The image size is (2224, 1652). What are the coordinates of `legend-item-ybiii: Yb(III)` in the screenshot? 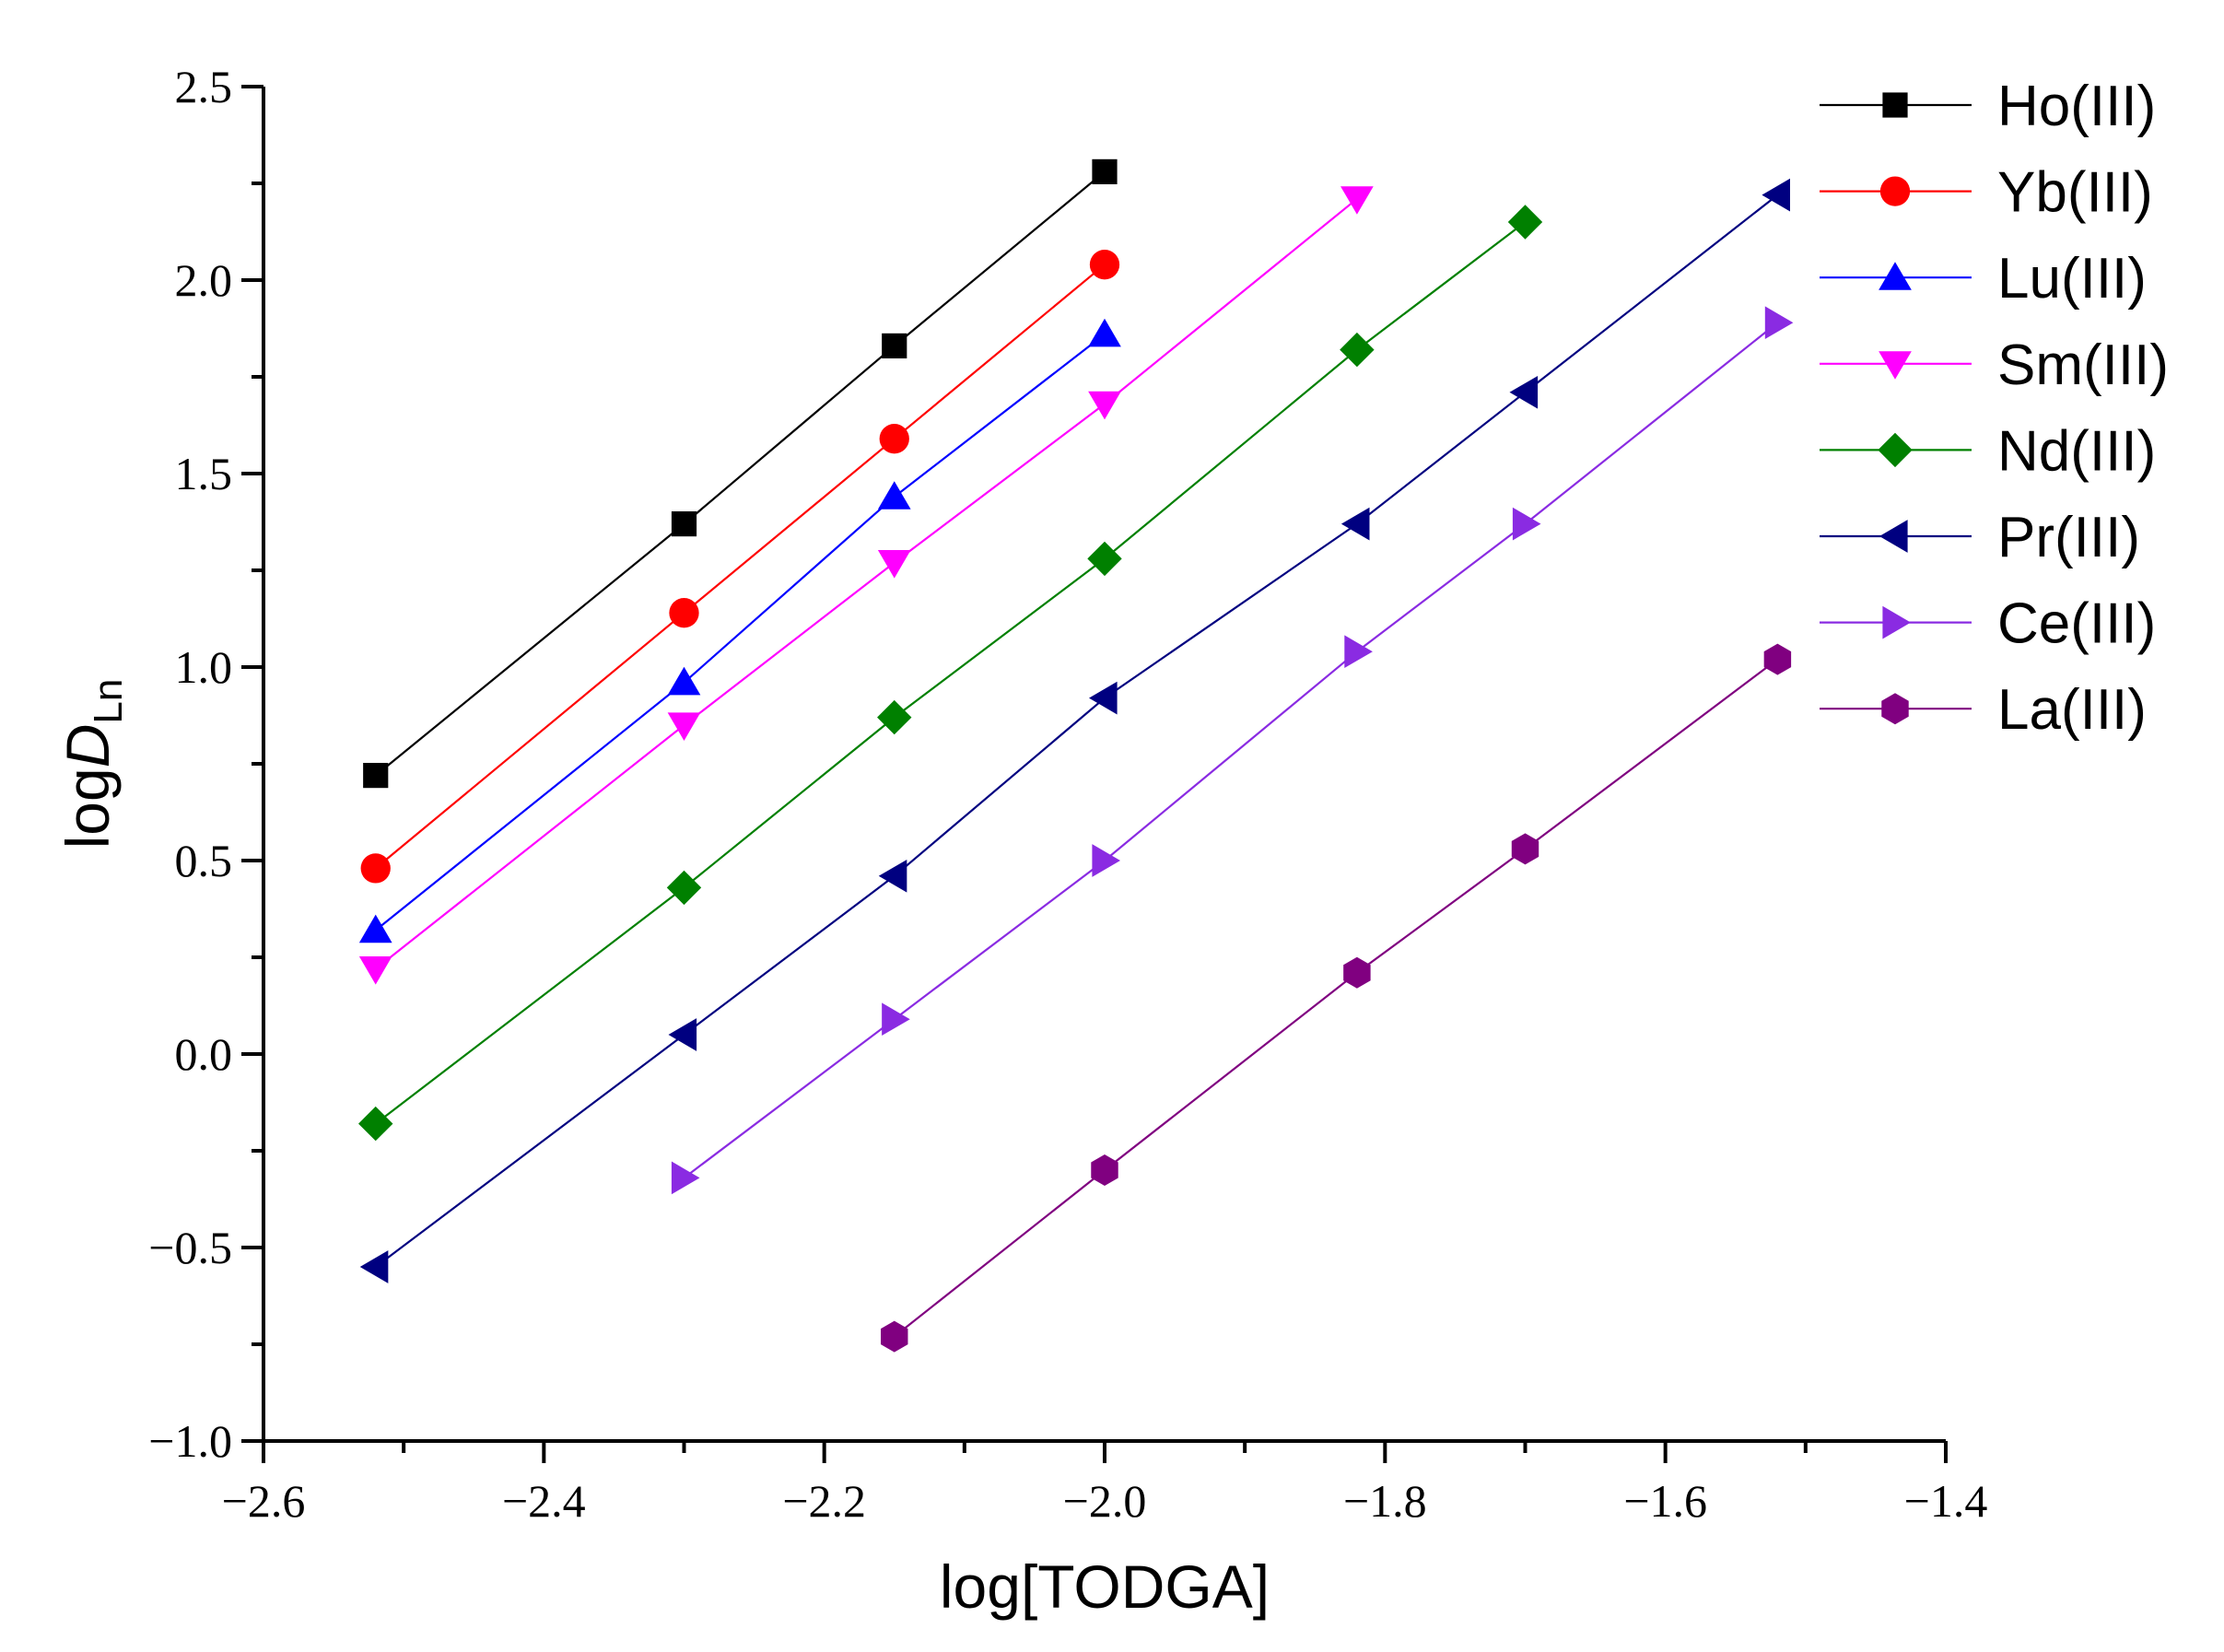 It's located at (1986, 193).